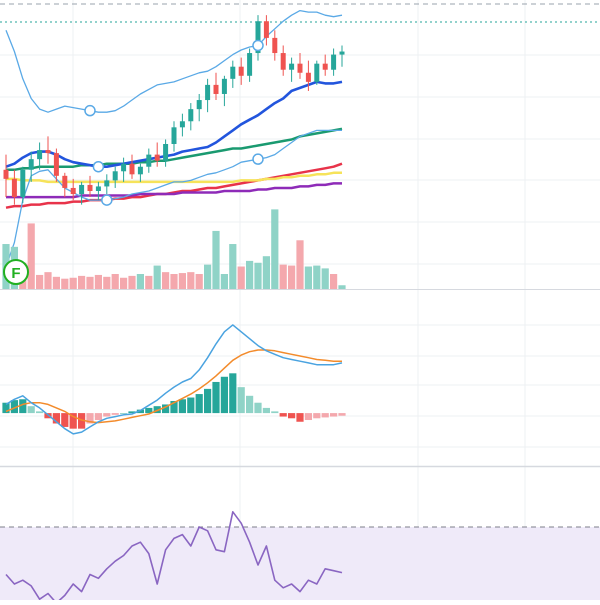 The image size is (600, 605). I want to click on rsi-line, so click(174, 557).